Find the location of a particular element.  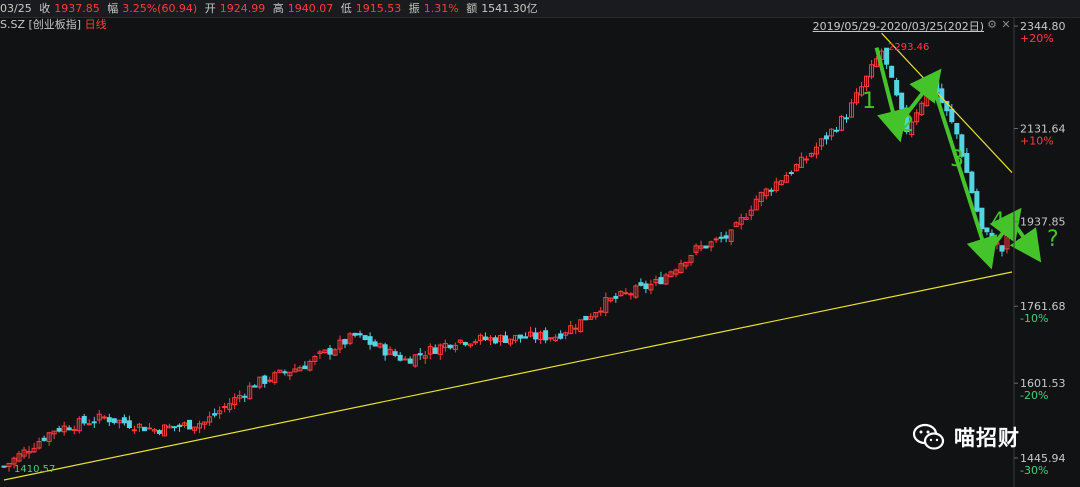

y-tick-label: 2131.64 is located at coordinates (1043, 129).